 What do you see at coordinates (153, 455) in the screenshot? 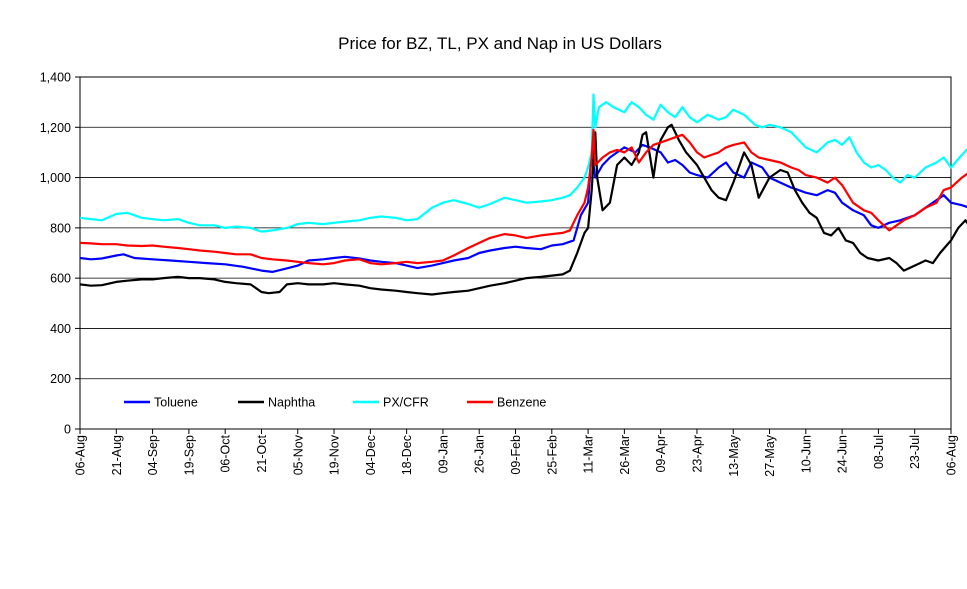
I see `x-tick-label: 04-Sep` at bounding box center [153, 455].